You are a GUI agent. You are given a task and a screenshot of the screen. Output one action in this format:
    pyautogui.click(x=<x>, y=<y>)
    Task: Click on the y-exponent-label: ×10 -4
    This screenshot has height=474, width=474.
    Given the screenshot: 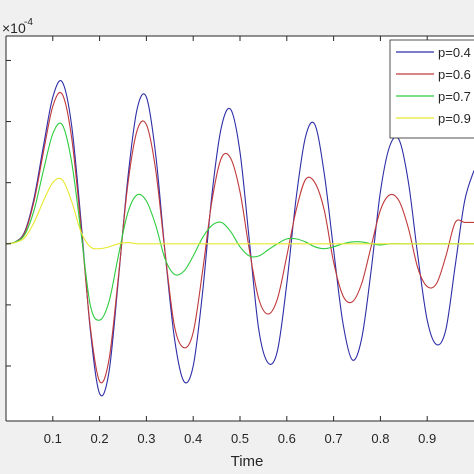 What is the action you would take?
    pyautogui.click(x=17, y=26)
    